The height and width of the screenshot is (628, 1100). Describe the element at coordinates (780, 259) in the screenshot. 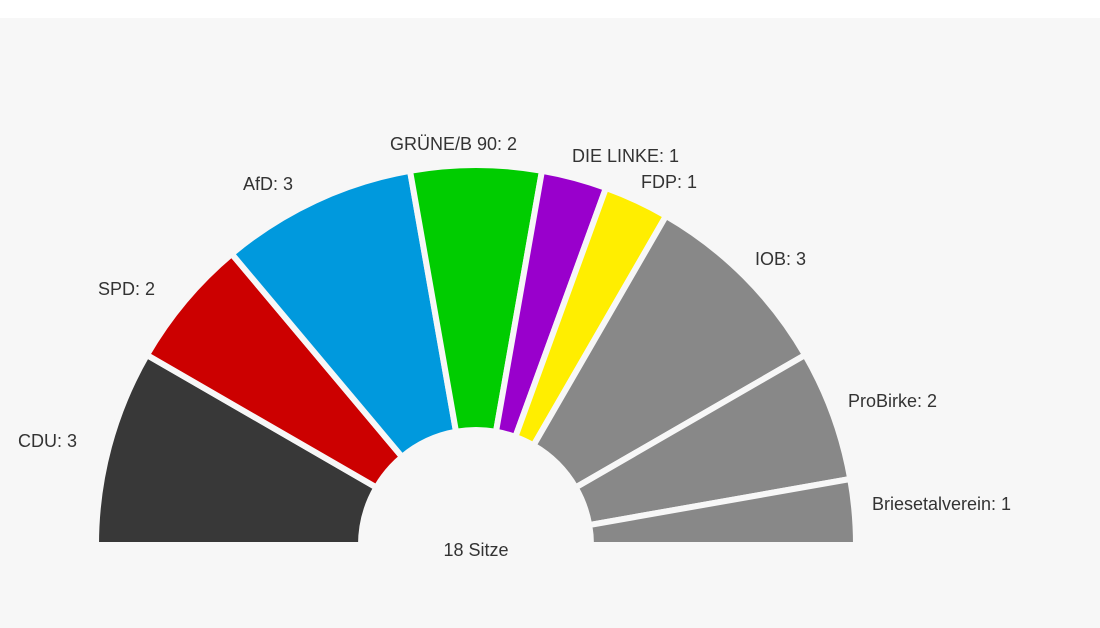

I see `label-iob: IOB: 3` at that location.